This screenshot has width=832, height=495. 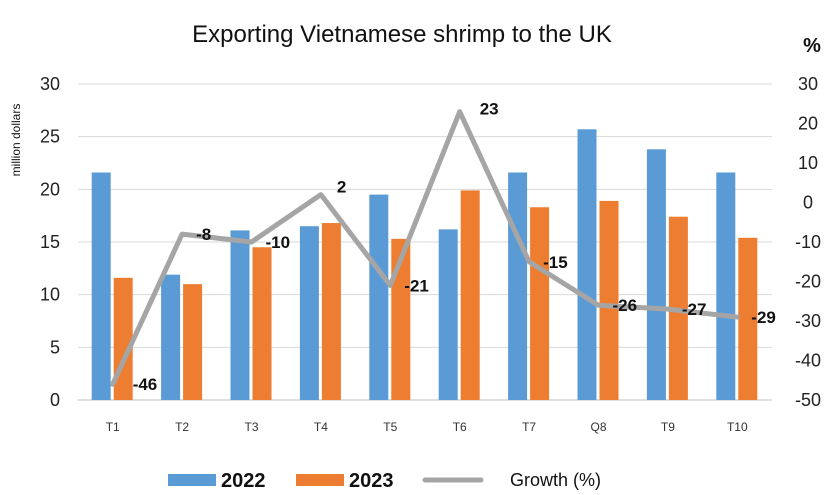 What do you see at coordinates (50, 84) in the screenshot?
I see `y-tick-label: 30` at bounding box center [50, 84].